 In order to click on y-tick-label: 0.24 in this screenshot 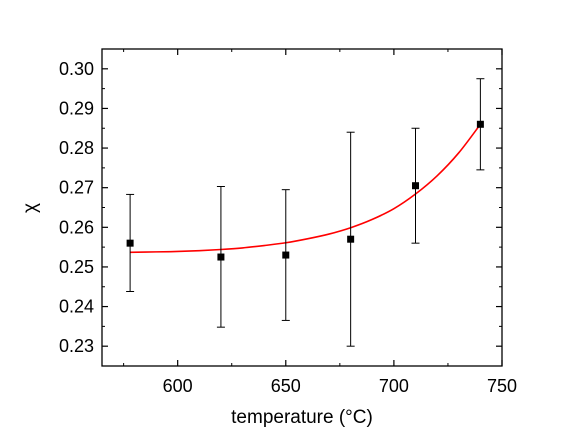, I will do `click(76, 307)`.